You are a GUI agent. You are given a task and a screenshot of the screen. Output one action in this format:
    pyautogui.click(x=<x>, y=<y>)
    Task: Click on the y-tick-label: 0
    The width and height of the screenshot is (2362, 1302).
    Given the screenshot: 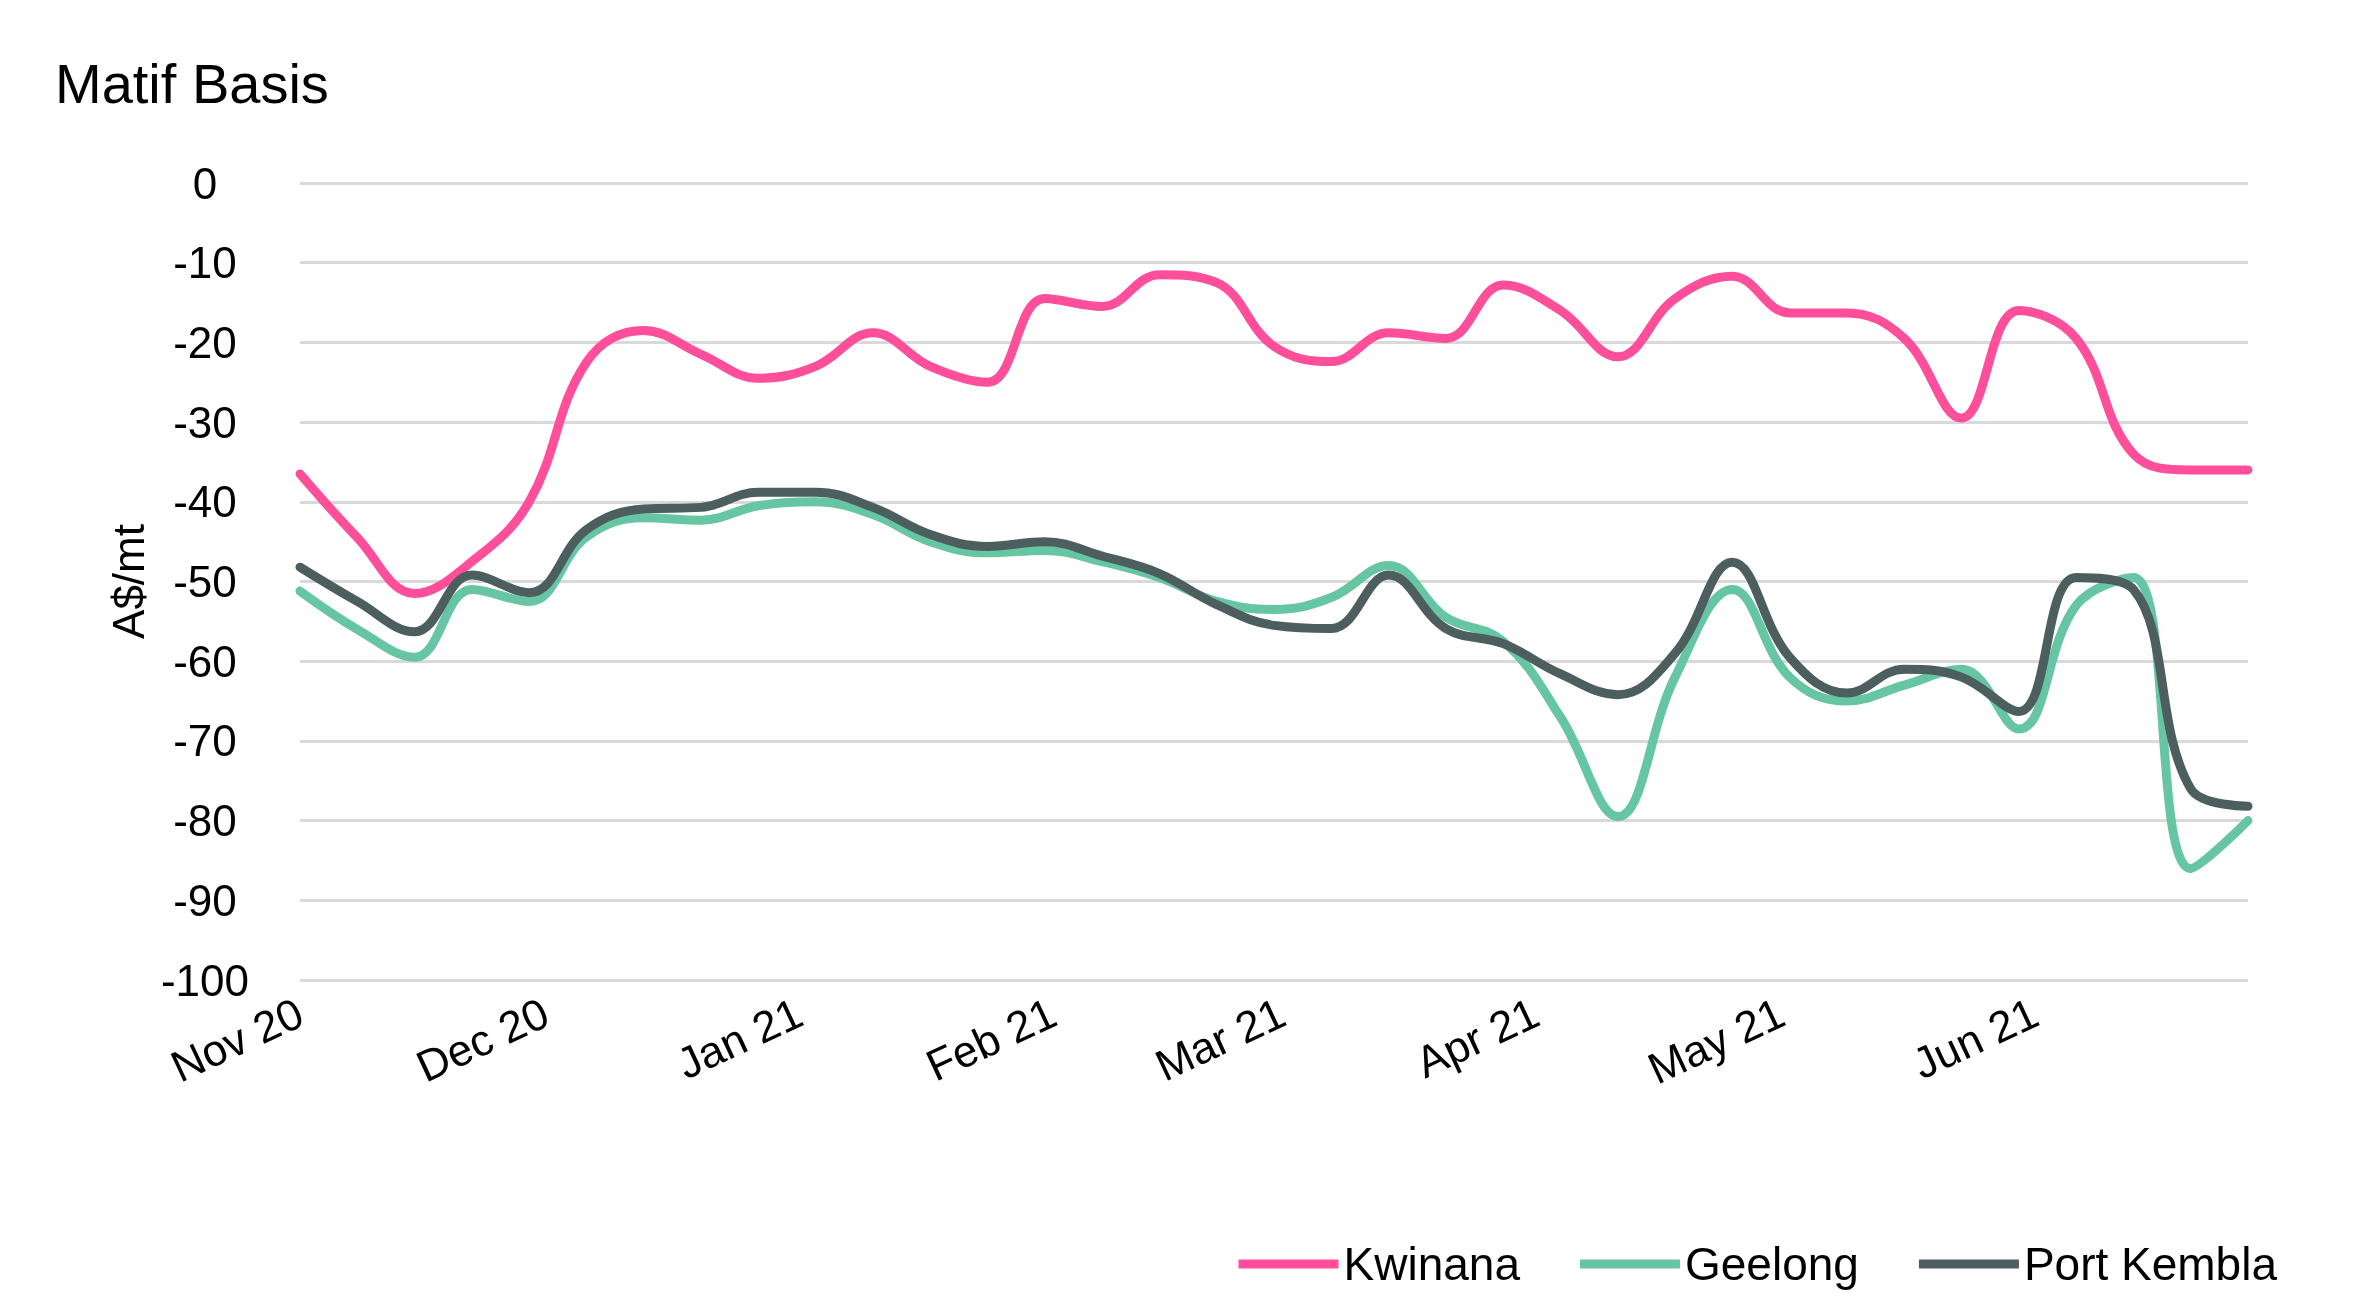 What is the action you would take?
    pyautogui.click(x=205, y=183)
    